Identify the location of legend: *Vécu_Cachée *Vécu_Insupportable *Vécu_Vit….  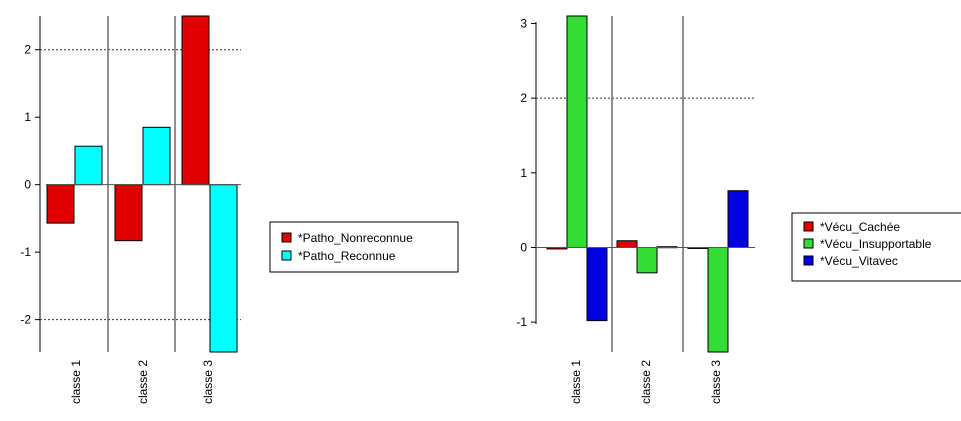
(876, 247).